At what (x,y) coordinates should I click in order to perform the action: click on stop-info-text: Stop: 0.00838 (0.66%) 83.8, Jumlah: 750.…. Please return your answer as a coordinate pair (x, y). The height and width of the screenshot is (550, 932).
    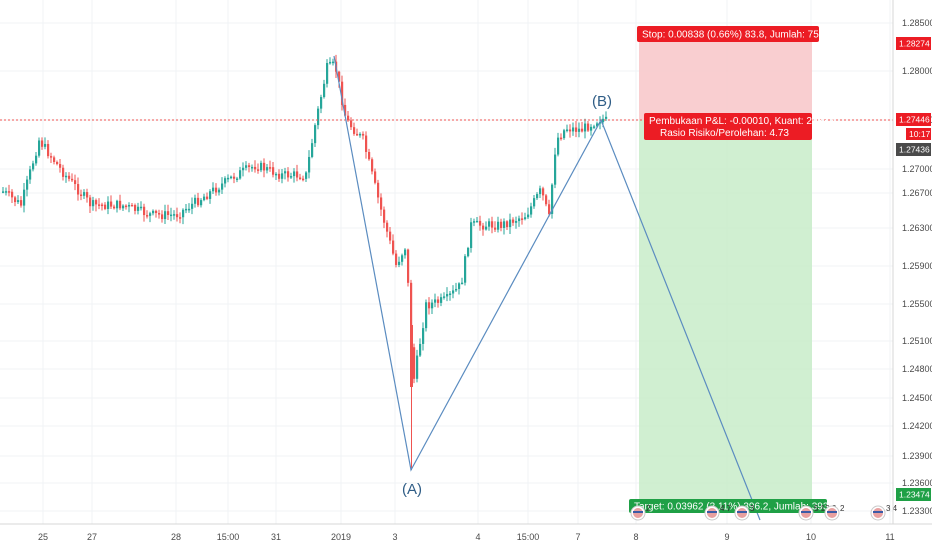
    Looking at the image, I should click on (740, 35).